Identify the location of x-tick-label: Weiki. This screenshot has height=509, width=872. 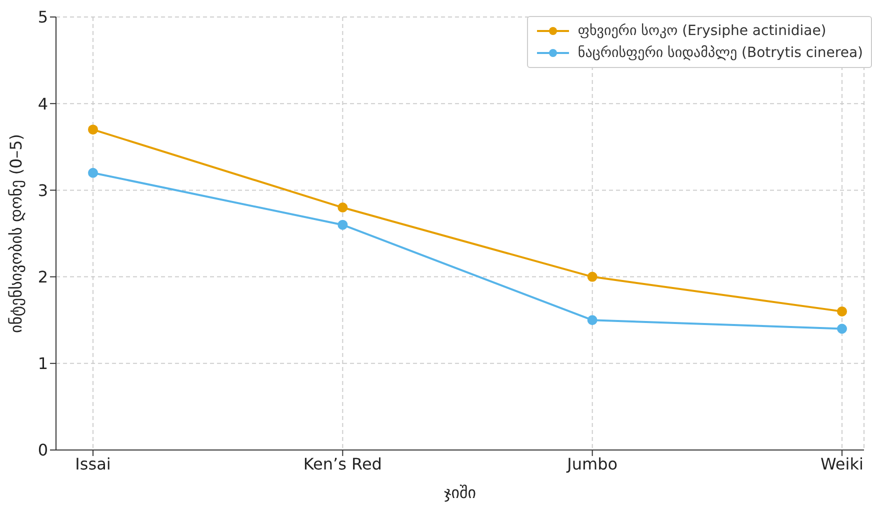
(842, 464).